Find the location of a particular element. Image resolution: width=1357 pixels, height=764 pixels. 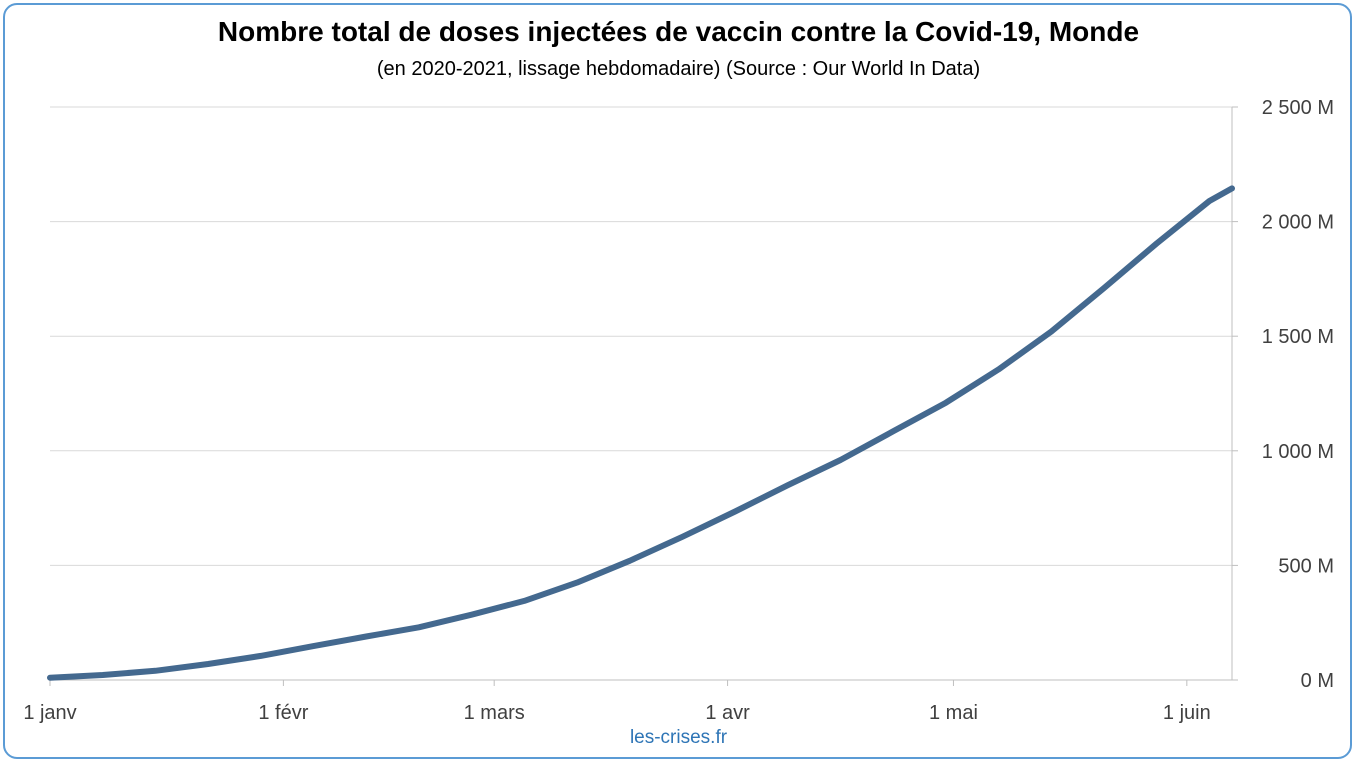

y-axis-labels: 0 M 500 M 1 000 M 1 500 M 2 000 M 2 500 M is located at coordinates (1298, 394).